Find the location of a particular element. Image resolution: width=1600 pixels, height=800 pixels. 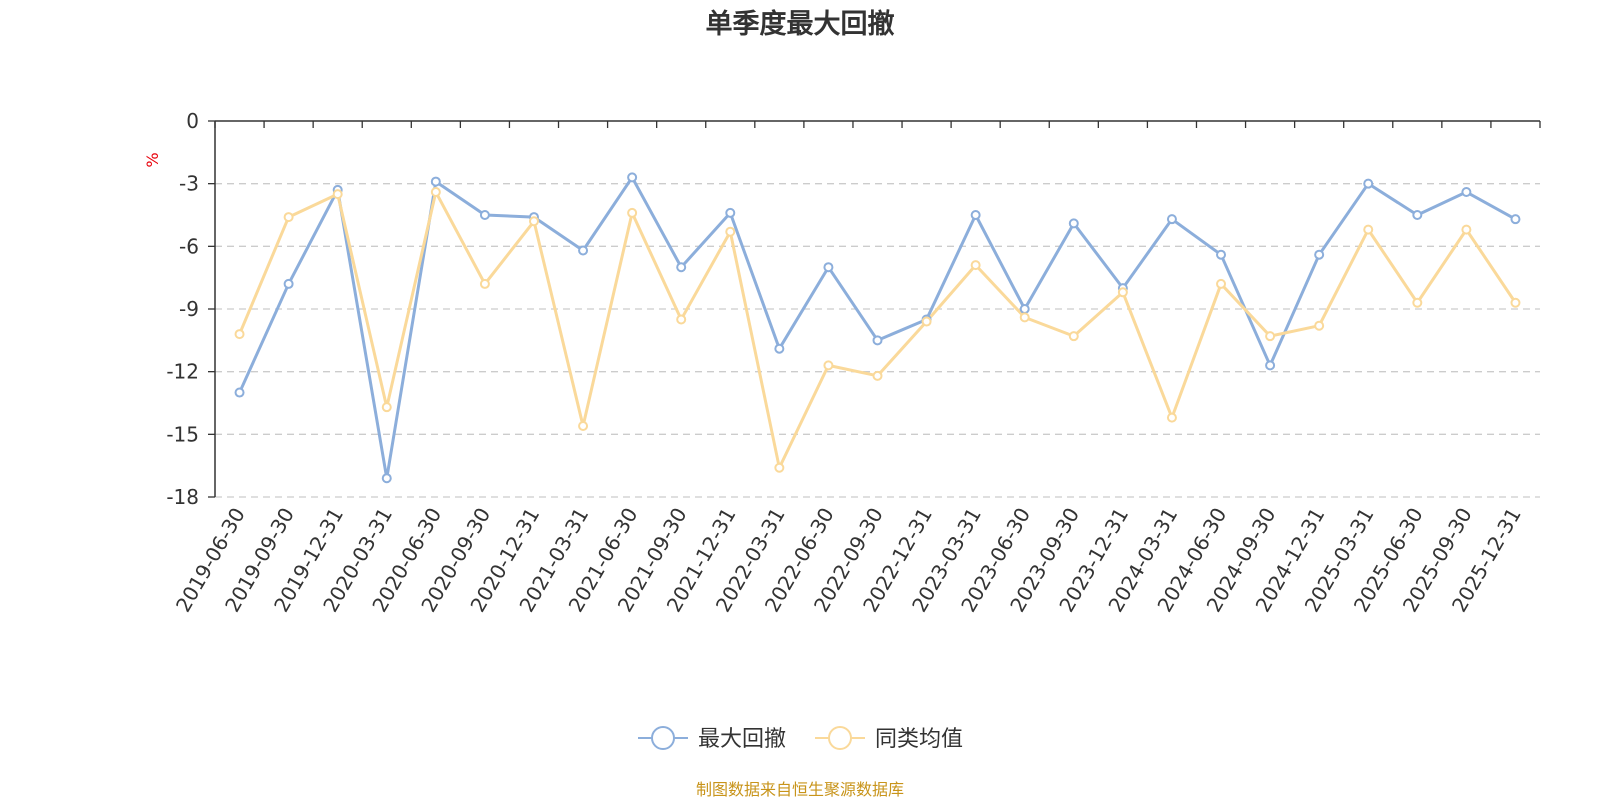

source-note: 制图数据来自恒生聚源数据库 is located at coordinates (800, 789).